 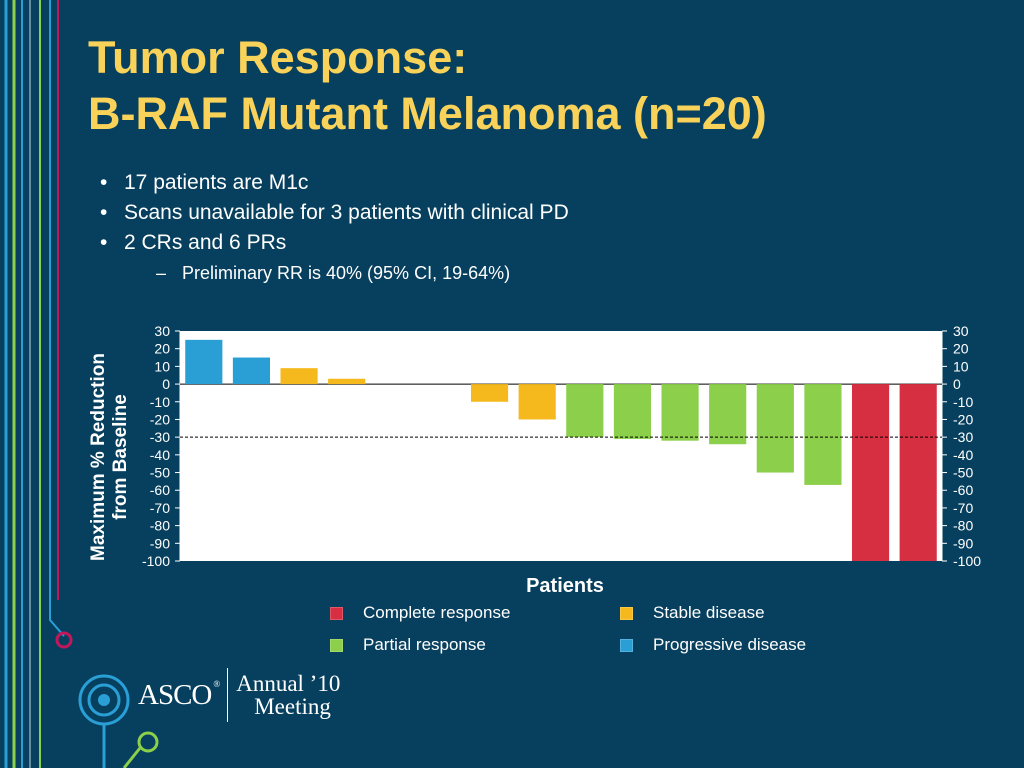 I want to click on x-axis-label: Patients, so click(x=565, y=586).